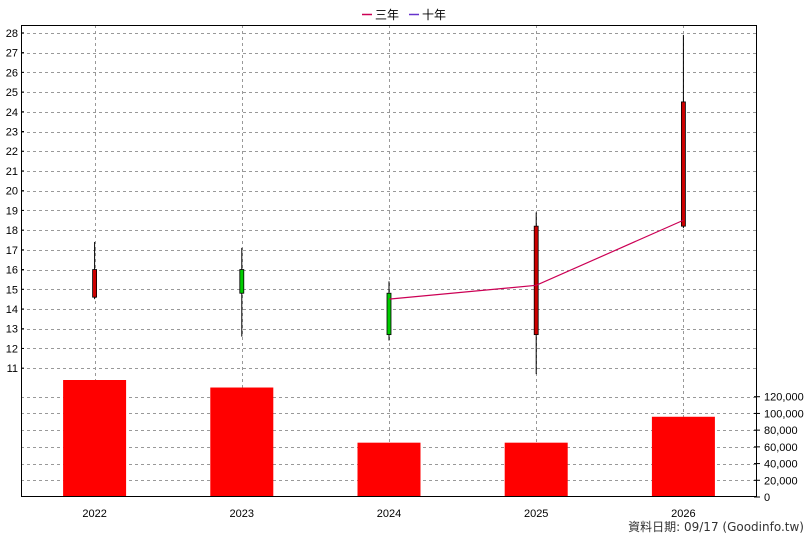 The height and width of the screenshot is (540, 808). I want to click on x-tick-label: 2022, so click(94, 514).